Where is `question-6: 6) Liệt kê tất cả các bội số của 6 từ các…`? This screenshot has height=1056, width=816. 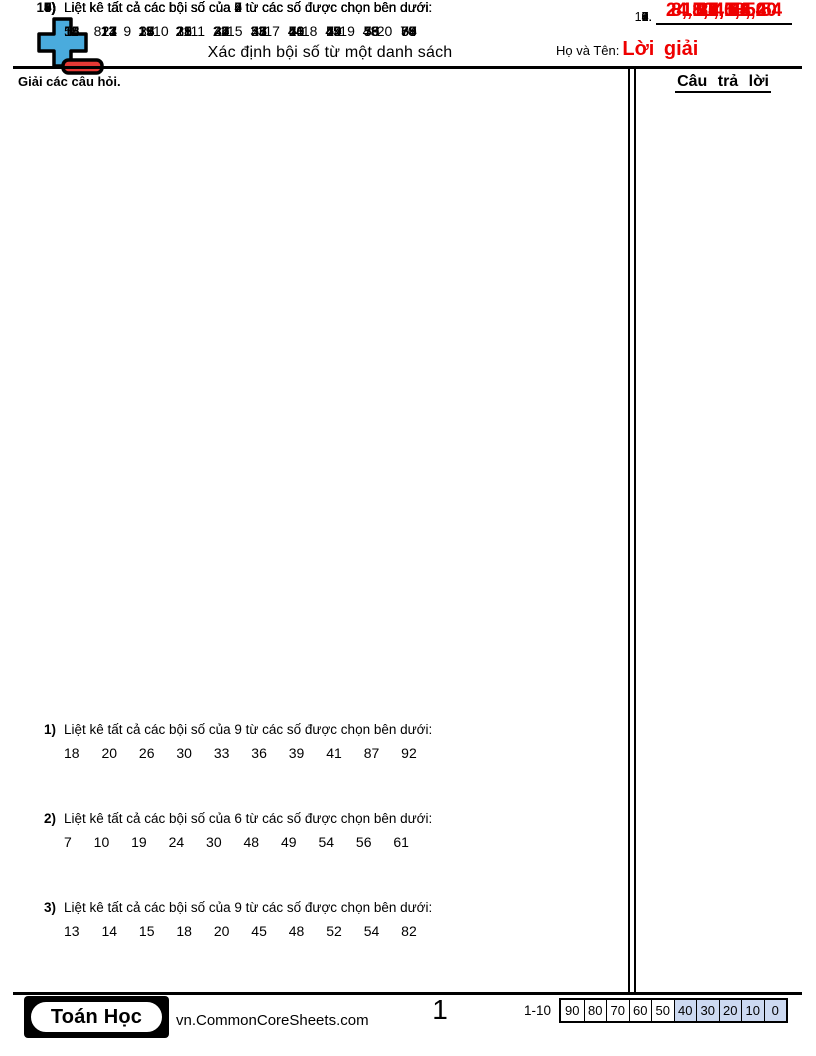 question-6: 6) Liệt kê tất cả các bội số của 6 từ các… is located at coordinates (327, 19).